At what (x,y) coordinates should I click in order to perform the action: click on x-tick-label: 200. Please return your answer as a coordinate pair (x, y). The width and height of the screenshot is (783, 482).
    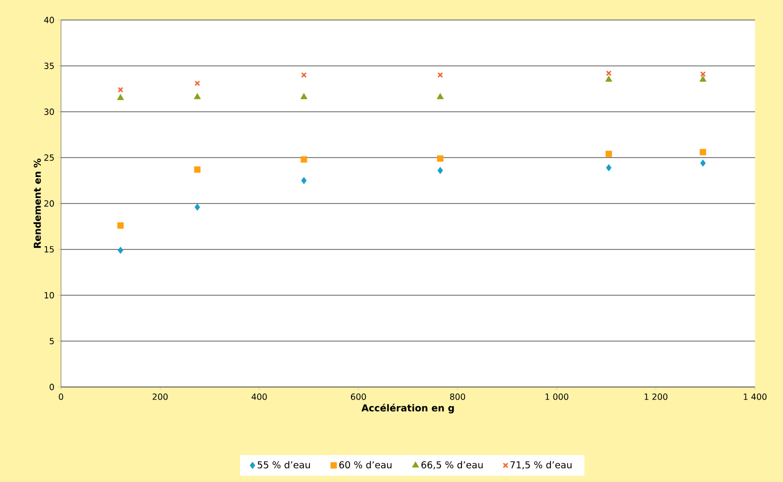
    Looking at the image, I should click on (160, 397).